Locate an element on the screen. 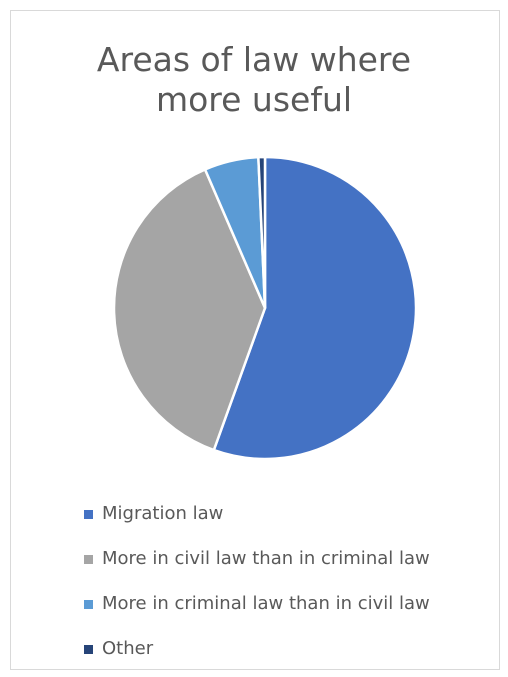 The image size is (508, 677). legend-label: Other is located at coordinates (128, 648).